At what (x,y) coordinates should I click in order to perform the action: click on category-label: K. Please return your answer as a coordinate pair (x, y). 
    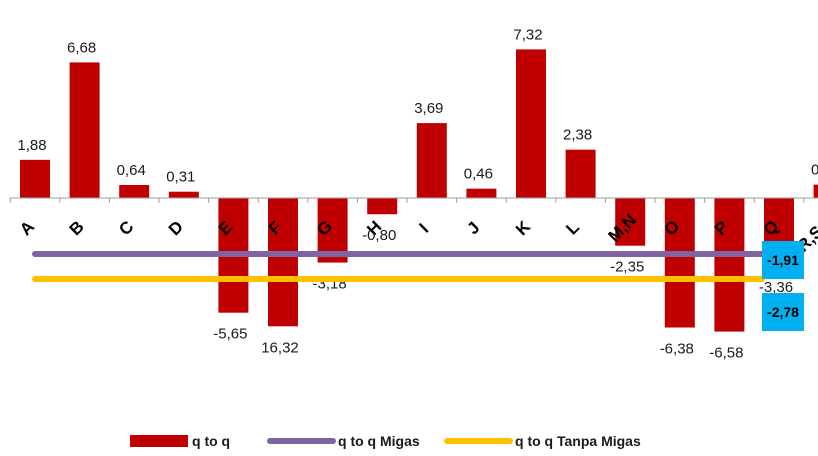
    Looking at the image, I should click on (523, 228).